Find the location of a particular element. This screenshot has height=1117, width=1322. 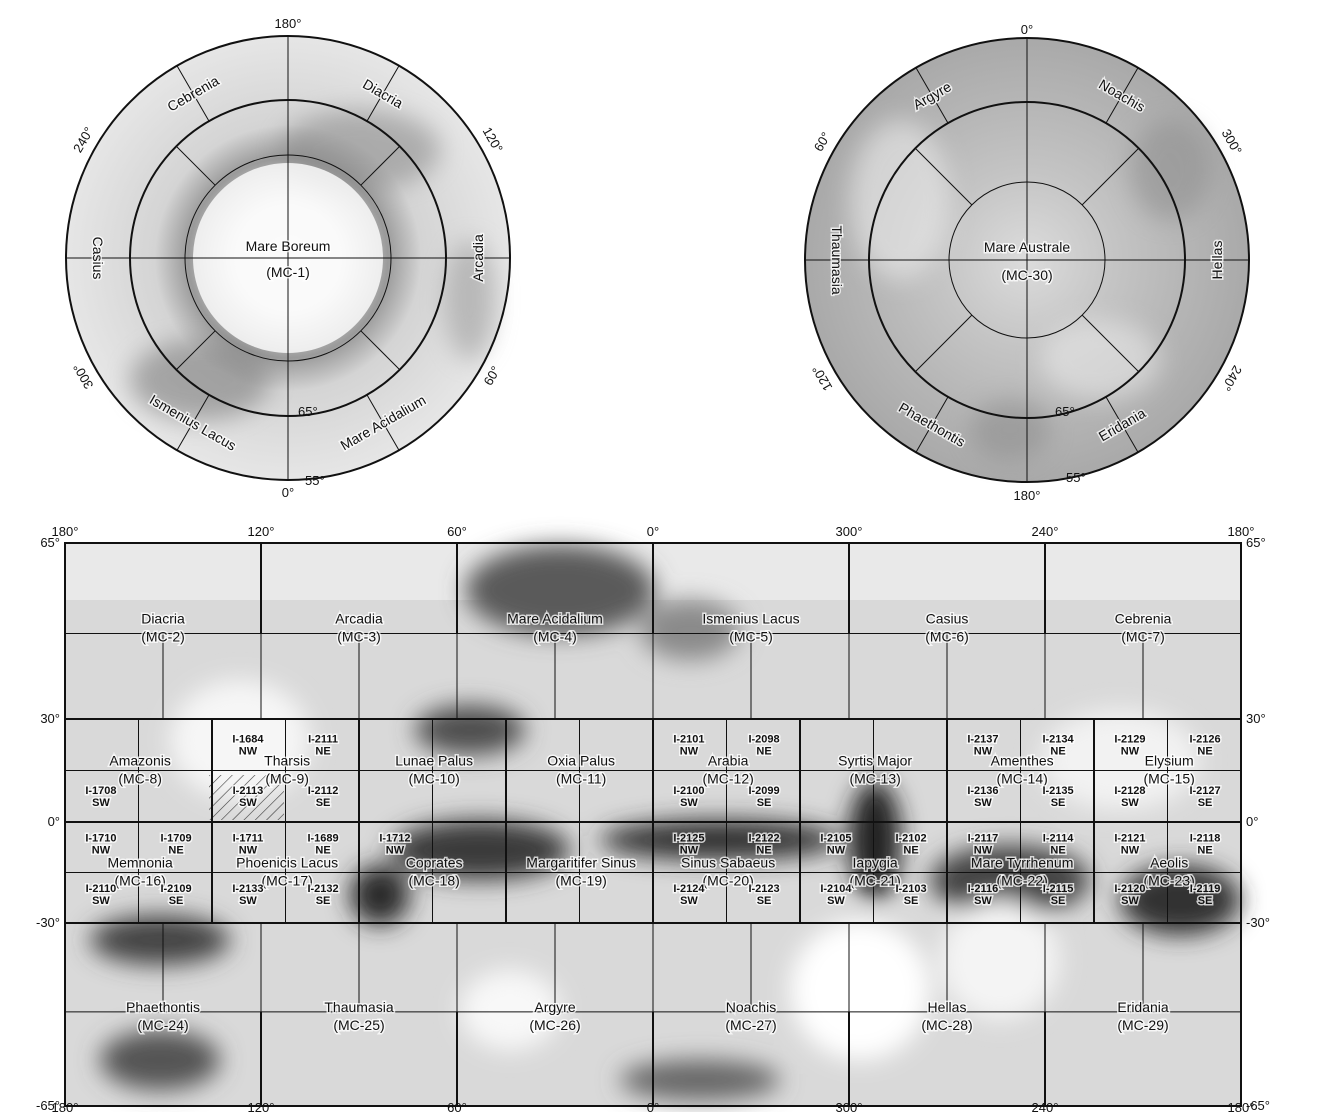

merc-quad-name: Arcadia is located at coordinates (359, 618).